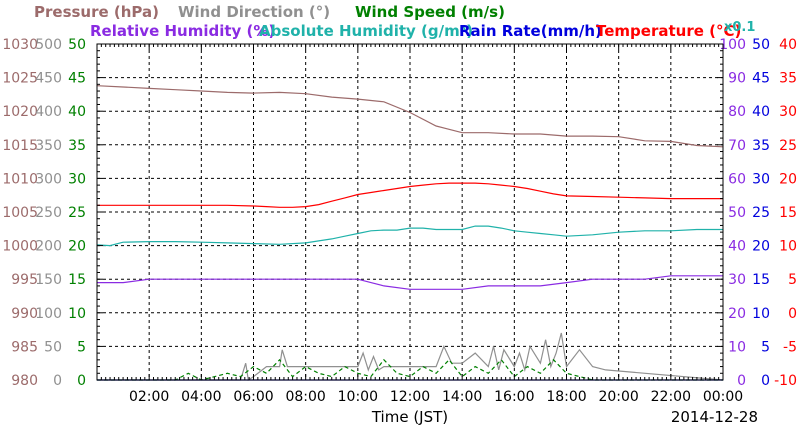 This screenshot has width=800, height=434. Describe the element at coordinates (788, 112) in the screenshot. I see `temperature-axis-tick: 30` at that location.